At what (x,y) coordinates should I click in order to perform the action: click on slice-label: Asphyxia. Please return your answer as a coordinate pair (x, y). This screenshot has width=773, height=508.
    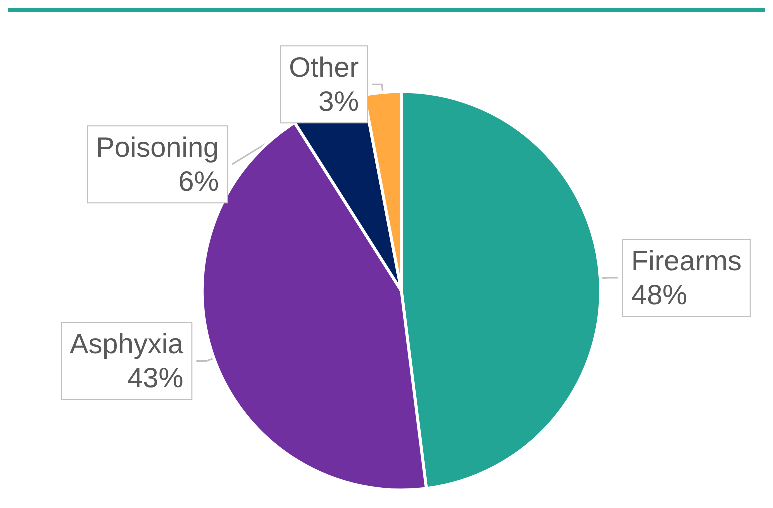
    Looking at the image, I should click on (127, 344).